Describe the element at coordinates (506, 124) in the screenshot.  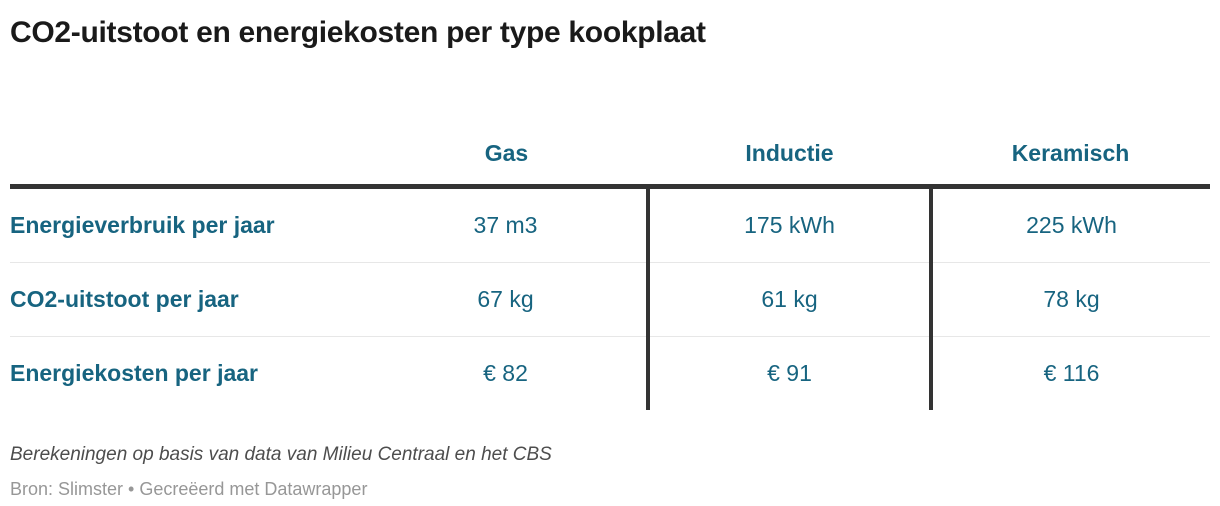
I see `column-header-gas: Gas` at that location.